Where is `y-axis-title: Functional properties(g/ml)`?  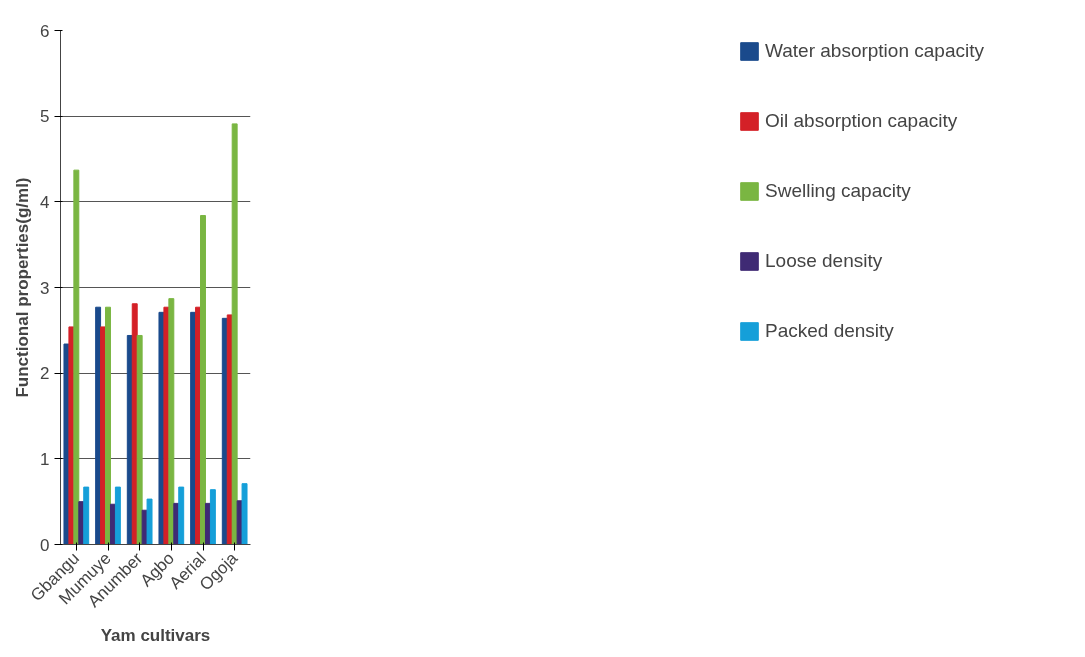
y-axis-title: Functional properties(g/ml) is located at coordinates (23, 287).